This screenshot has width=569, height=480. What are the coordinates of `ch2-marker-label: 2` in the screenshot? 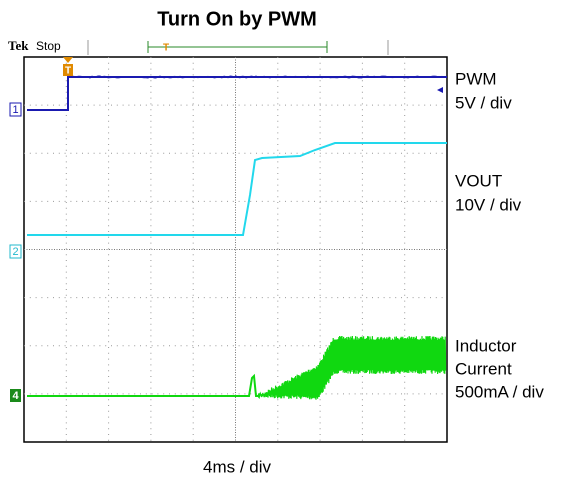 It's located at (15, 252).